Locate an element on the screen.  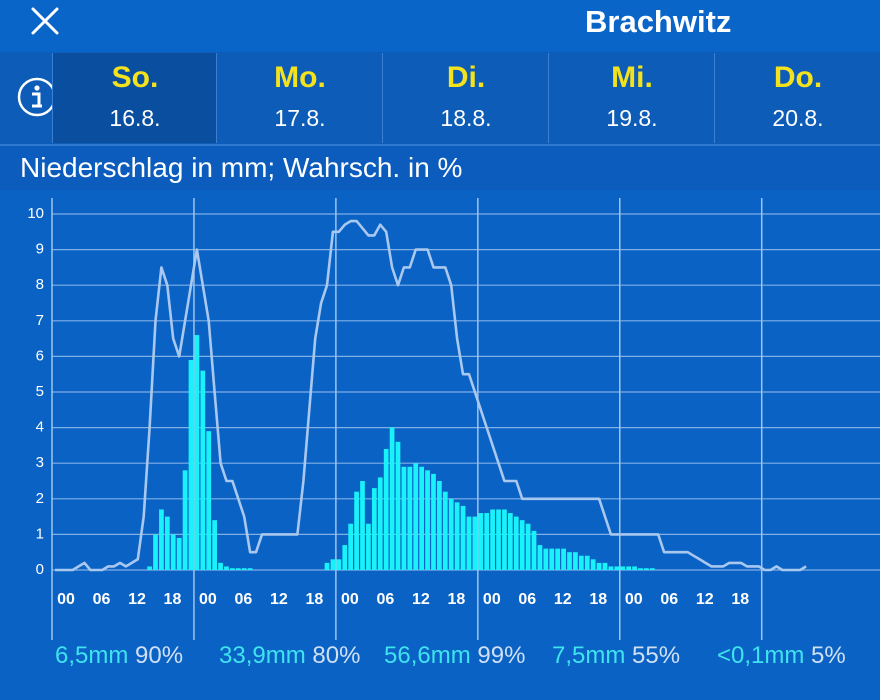
precip-probability: 90% is located at coordinates (156, 655).